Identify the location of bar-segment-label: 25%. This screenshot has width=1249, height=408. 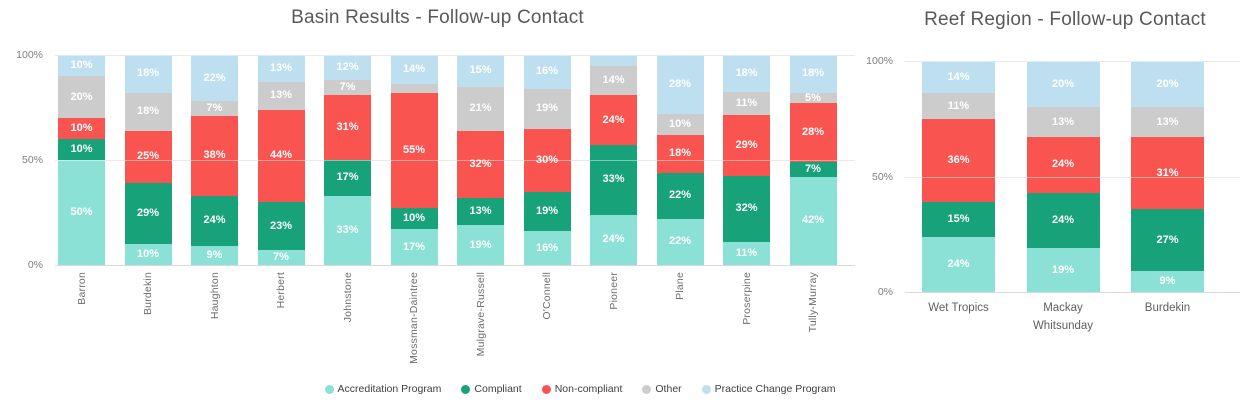
(148, 156).